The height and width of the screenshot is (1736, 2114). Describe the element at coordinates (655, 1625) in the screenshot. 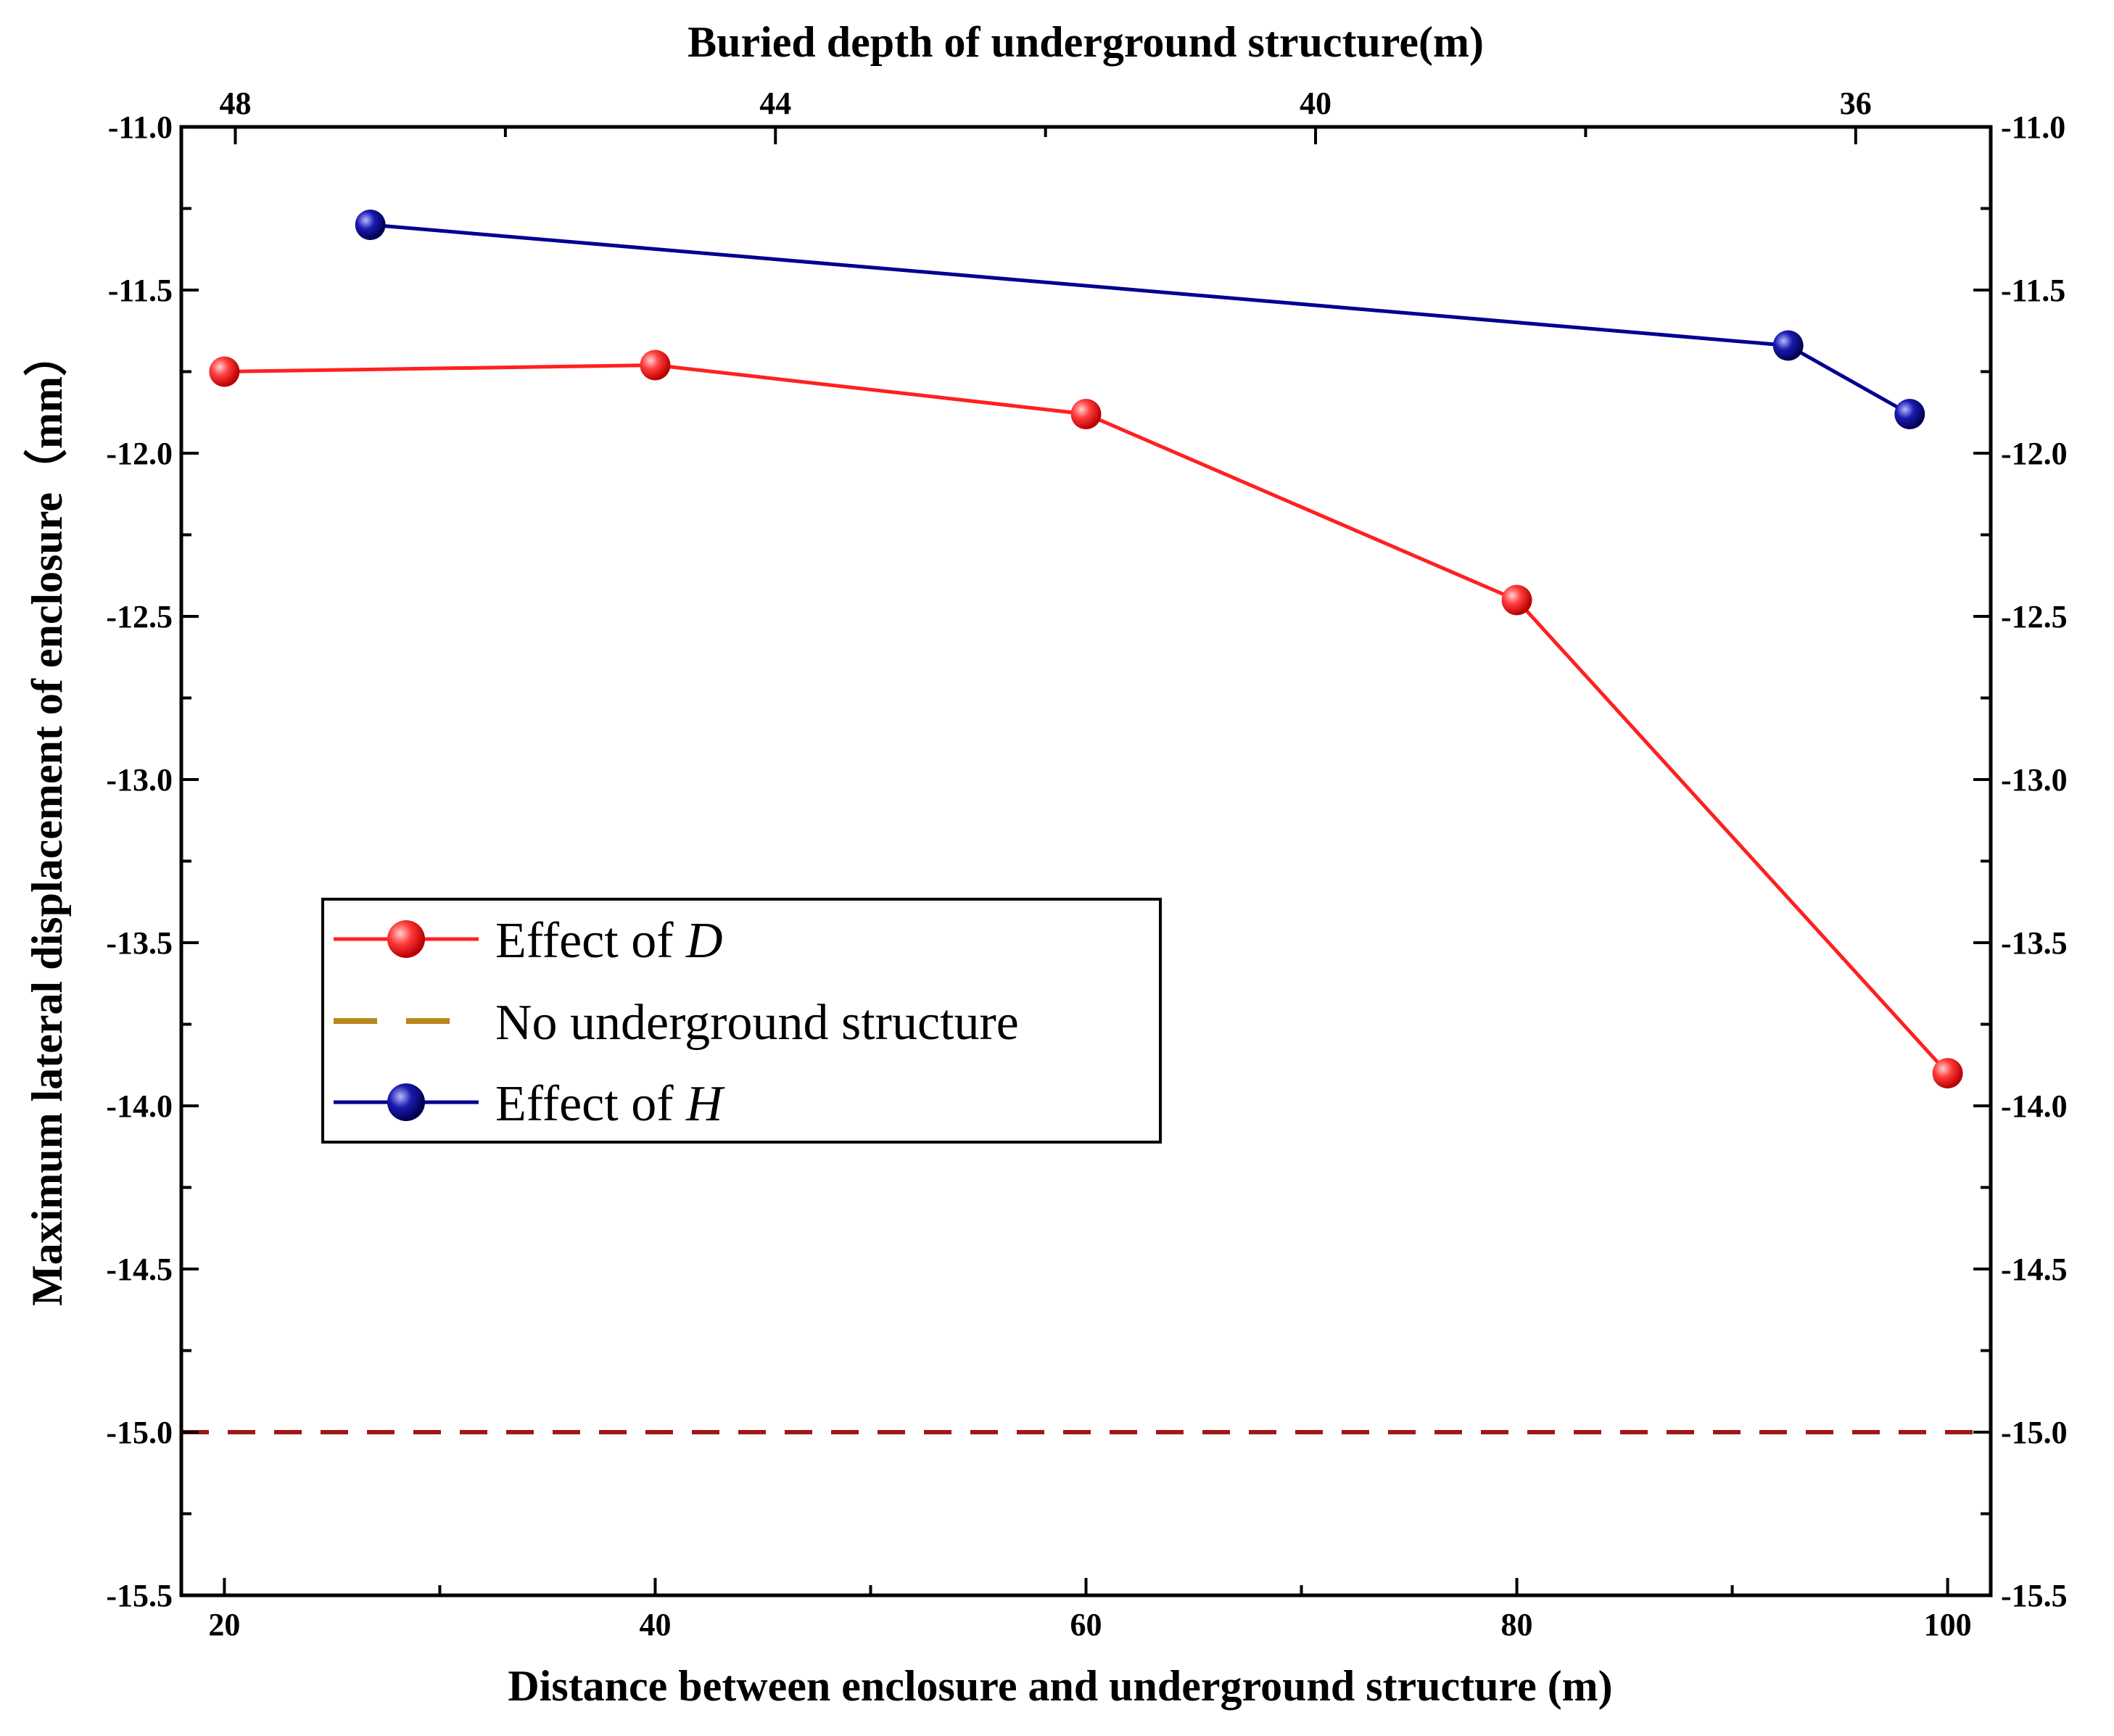

I see `x-tick-label: 40` at that location.